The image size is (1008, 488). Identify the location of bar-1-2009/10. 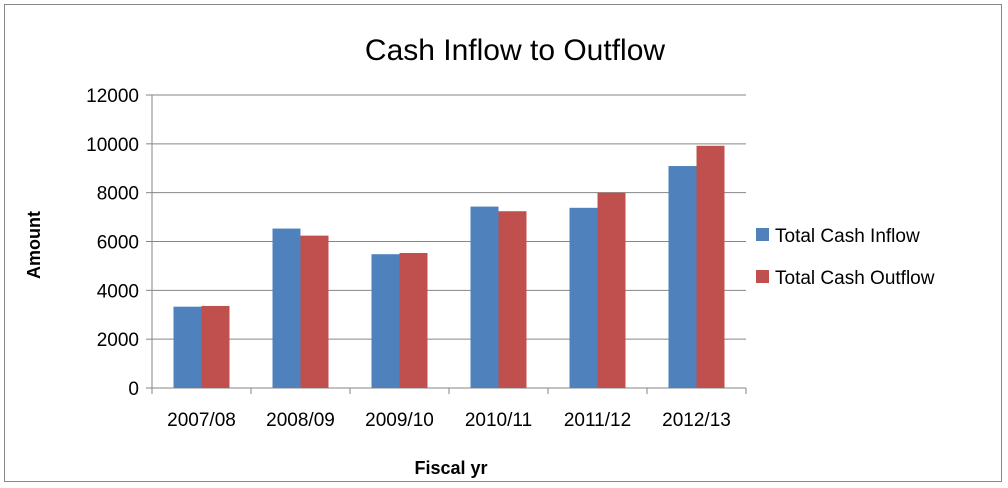
(413, 320).